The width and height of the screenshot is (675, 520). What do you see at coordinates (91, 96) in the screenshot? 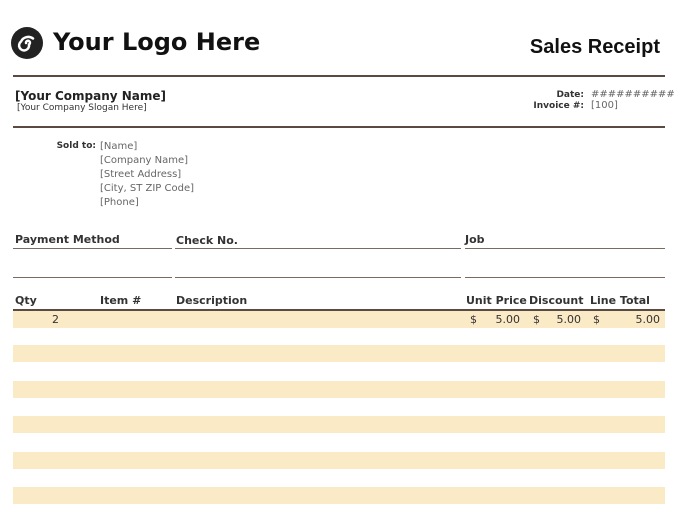
I see `company-name: [Your Company Name]` at bounding box center [91, 96].